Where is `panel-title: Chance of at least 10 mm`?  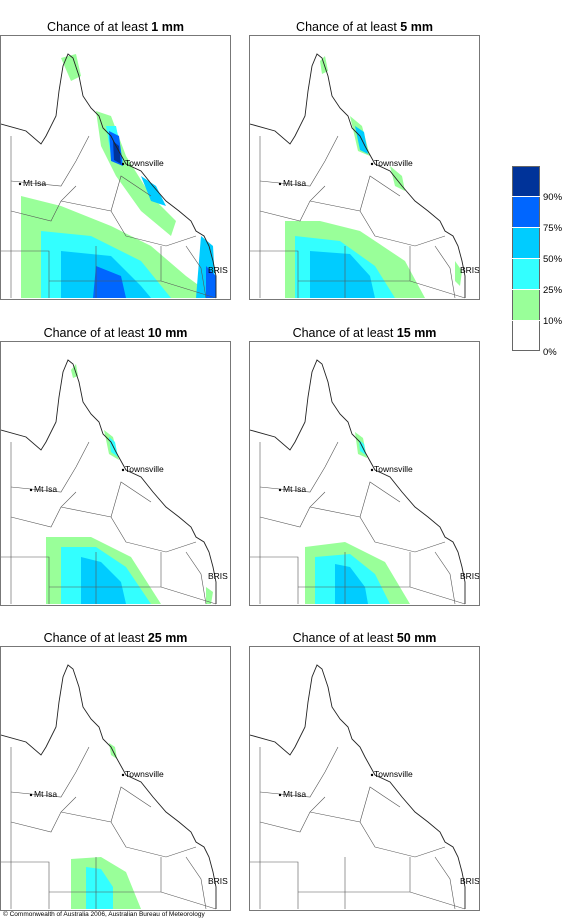 panel-title: Chance of at least 10 mm is located at coordinates (115, 333).